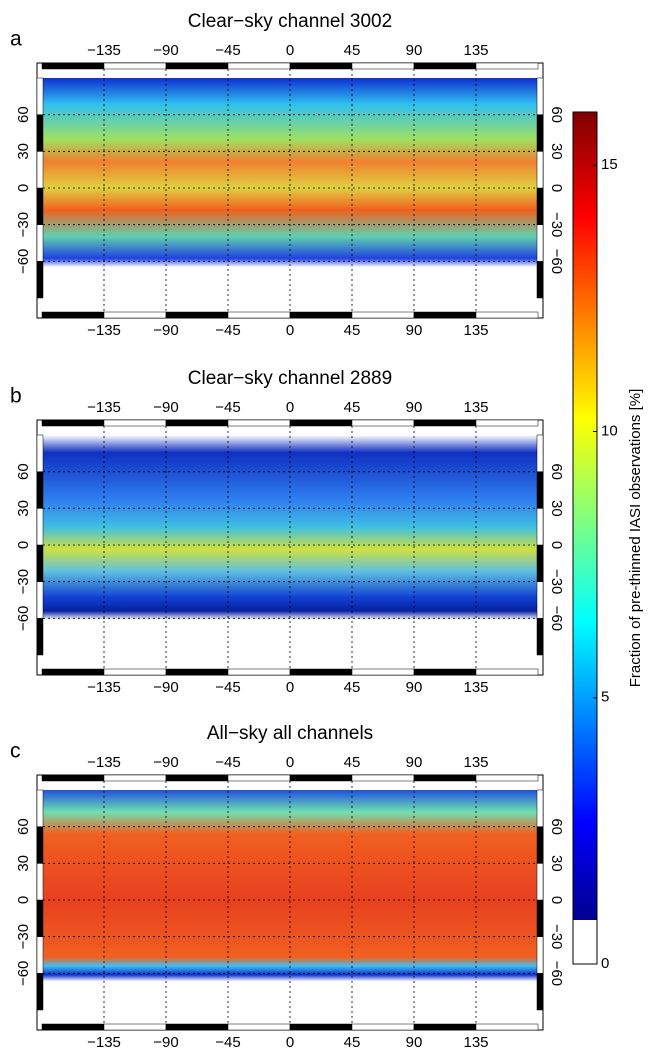 The width and height of the screenshot is (650, 1049). I want to click on colorbar-tick-label: 10, so click(609, 430).